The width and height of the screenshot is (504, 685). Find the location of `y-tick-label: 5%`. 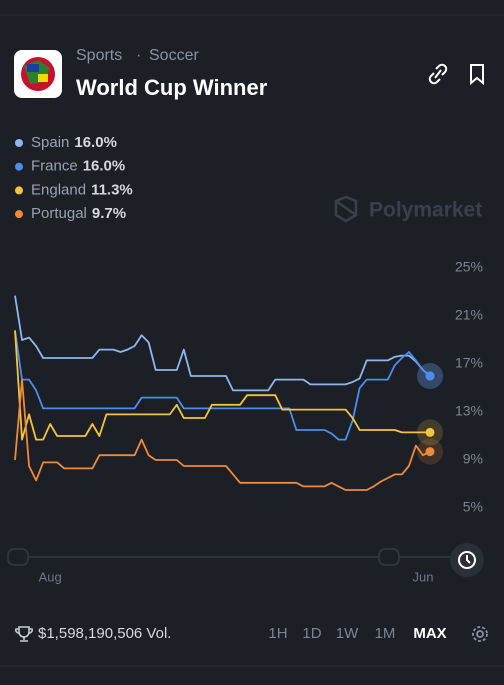

y-tick-label: 5% is located at coordinates (473, 507).